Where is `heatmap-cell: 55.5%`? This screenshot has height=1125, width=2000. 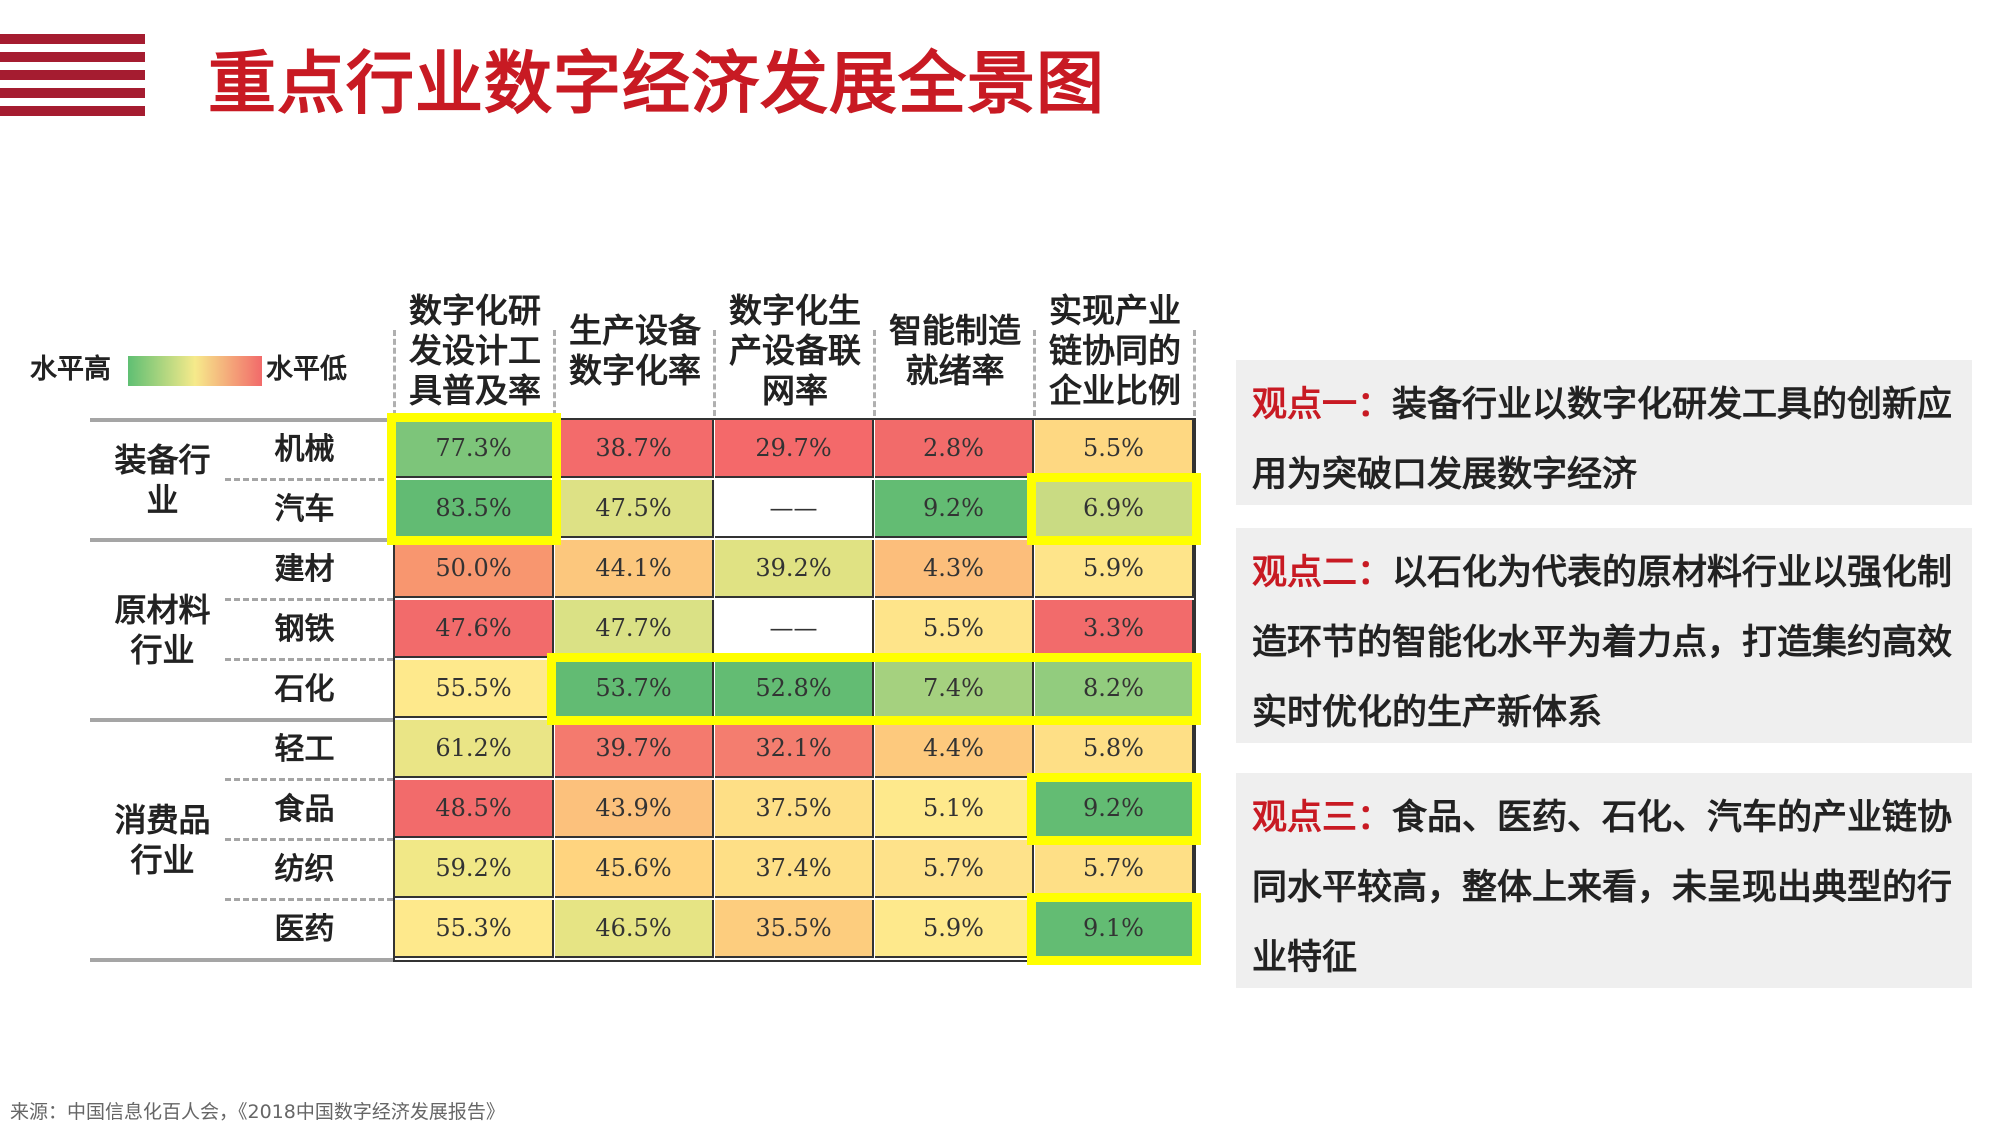
heatmap-cell: 55.5% is located at coordinates (474, 689).